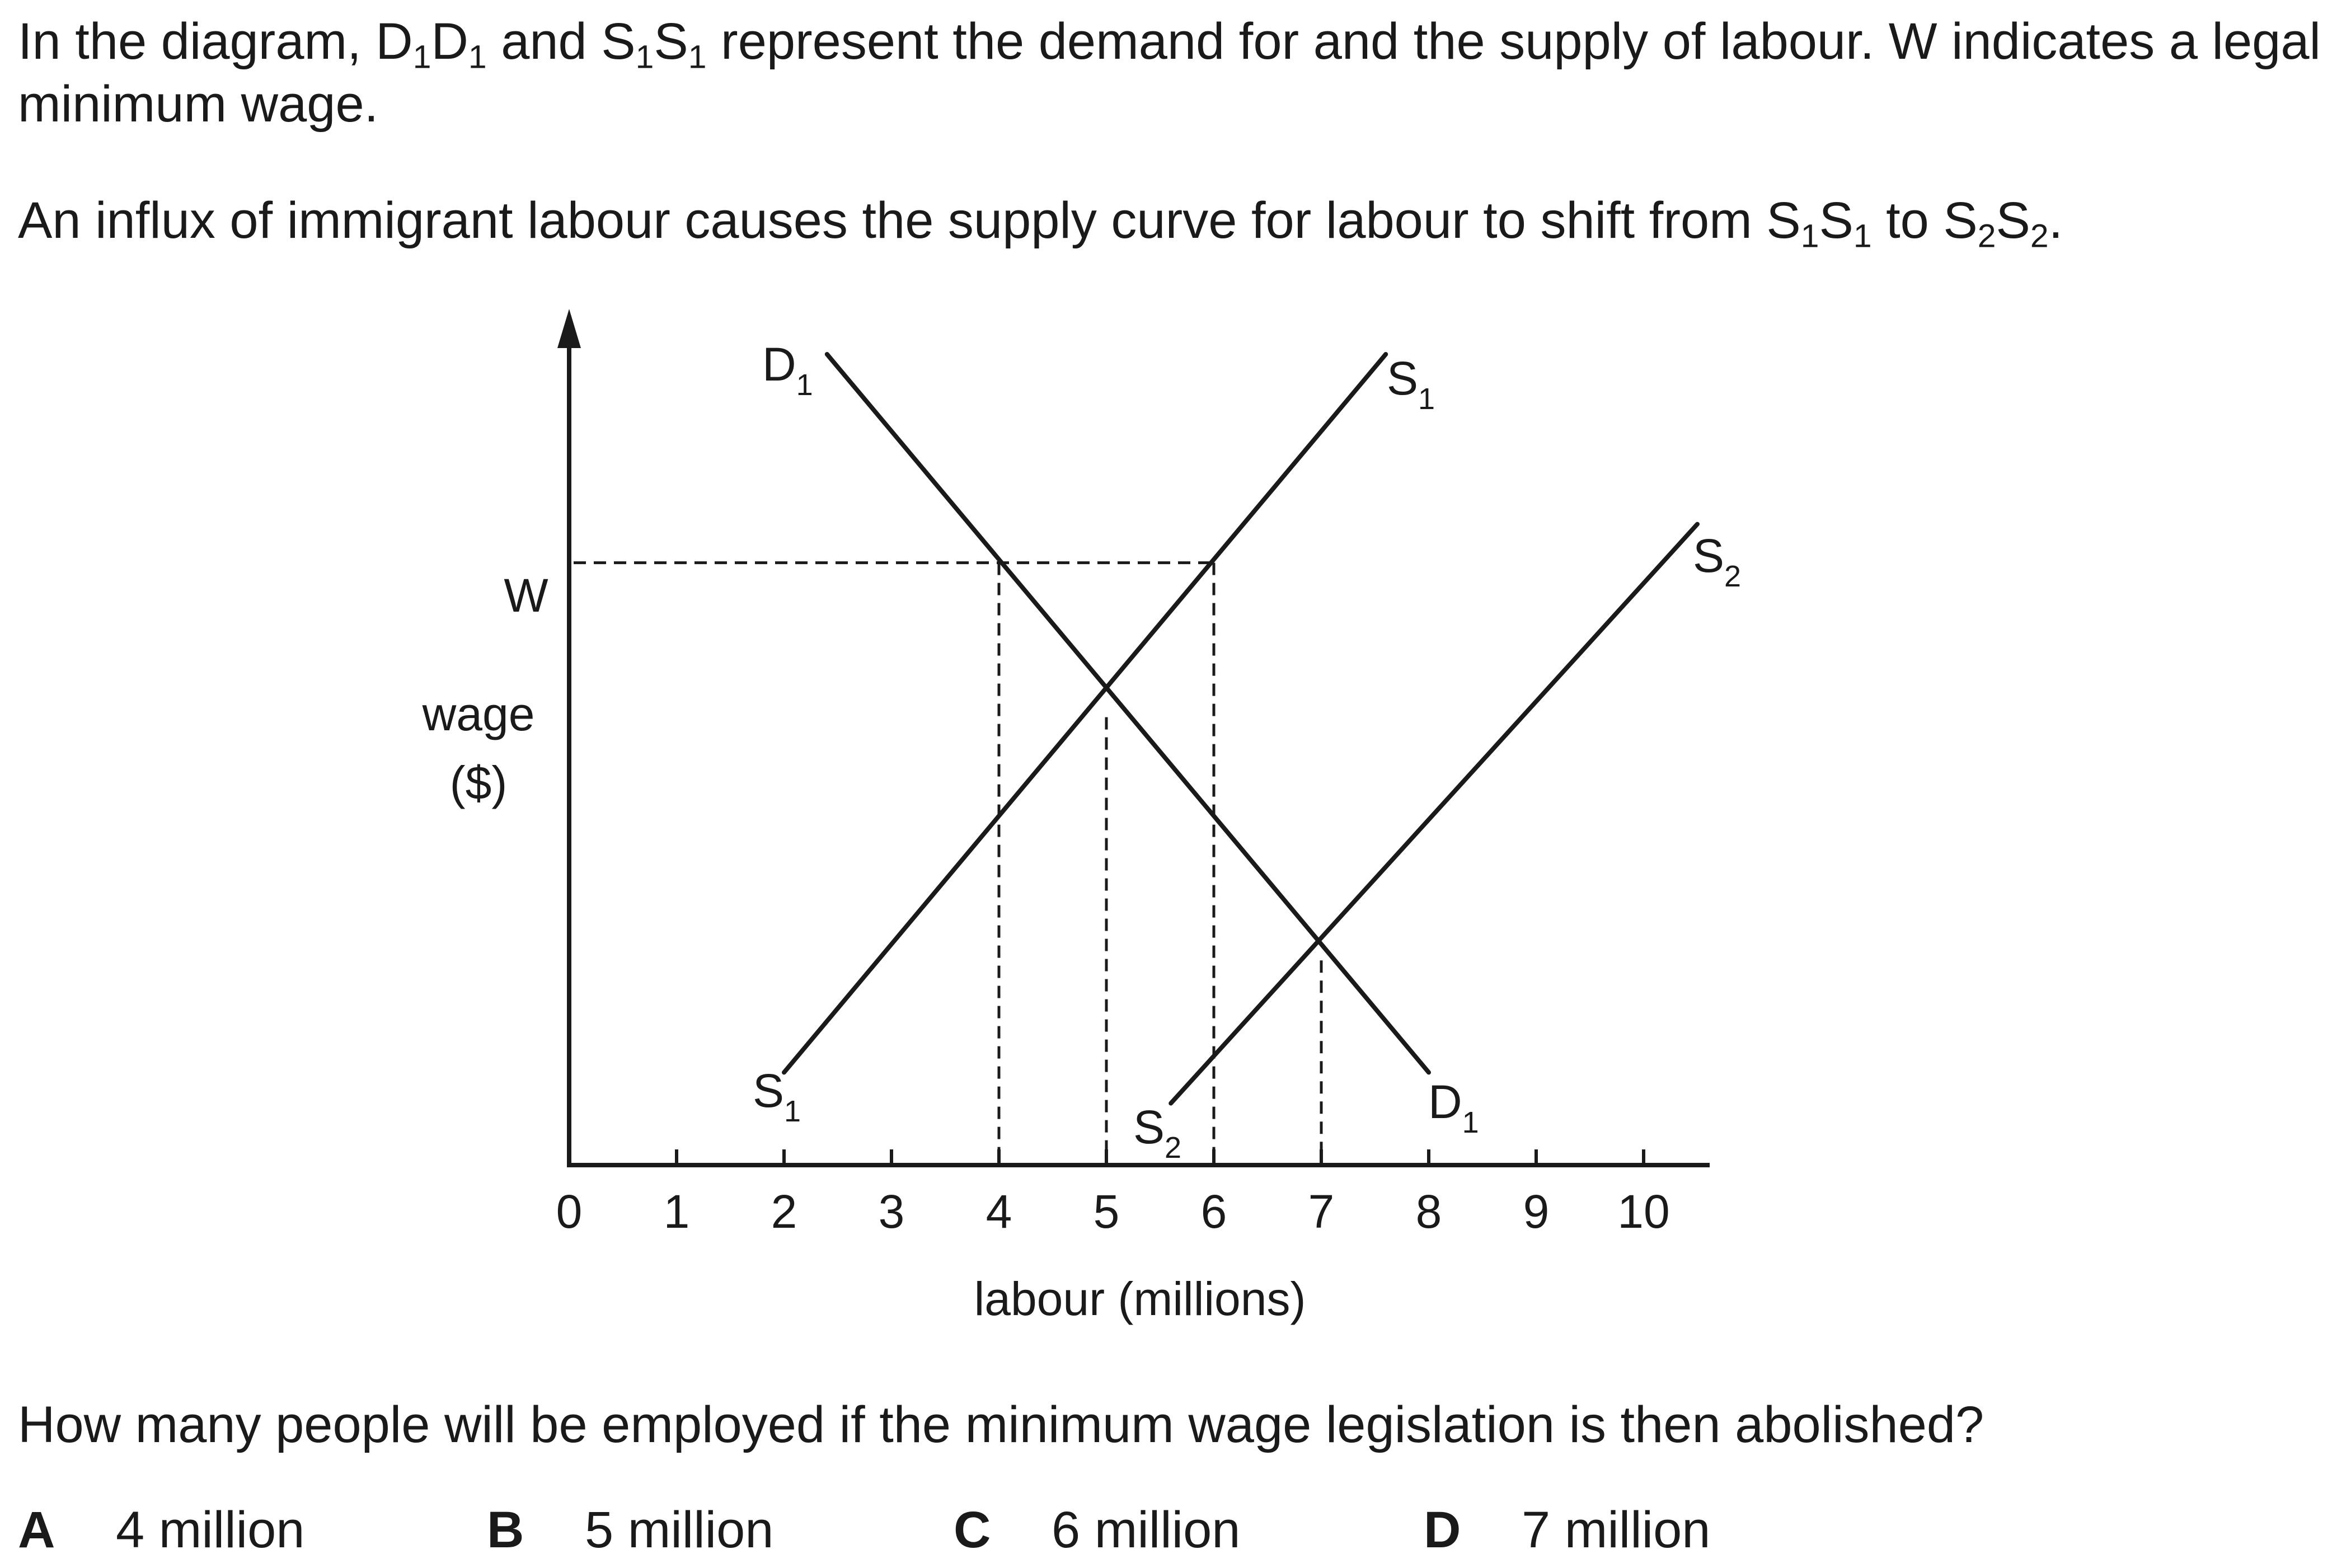  What do you see at coordinates (1146, 1530) in the screenshot?
I see `option-c-text: 6 million` at bounding box center [1146, 1530].